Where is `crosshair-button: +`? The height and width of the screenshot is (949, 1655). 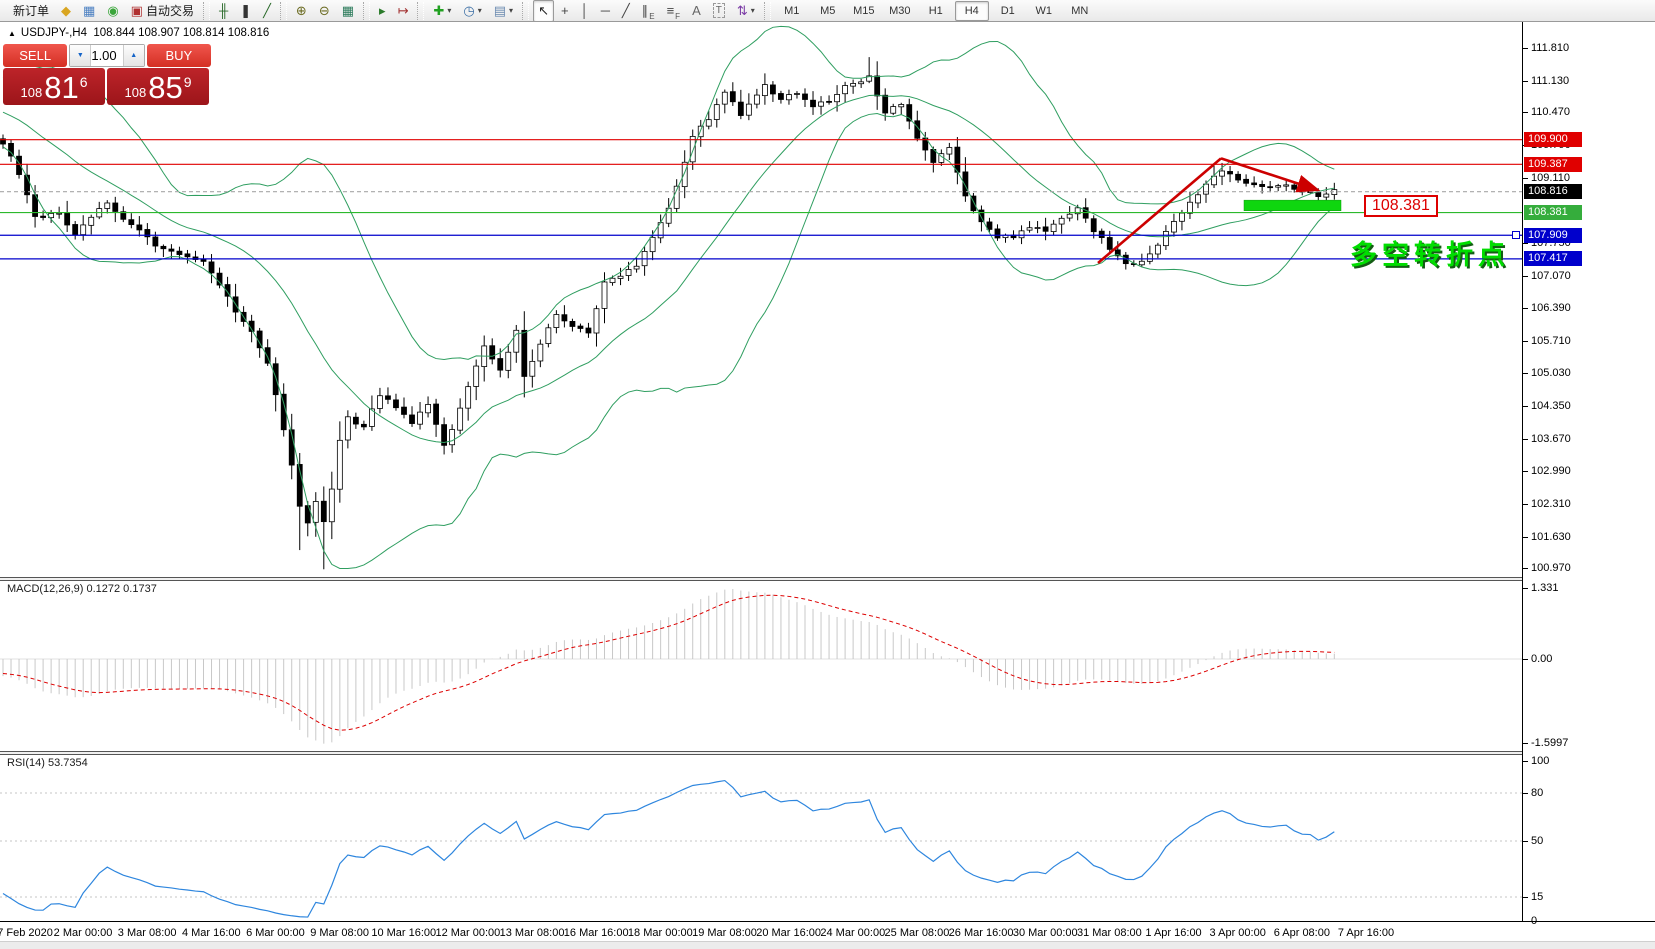 crosshair-button: + is located at coordinates (565, 11).